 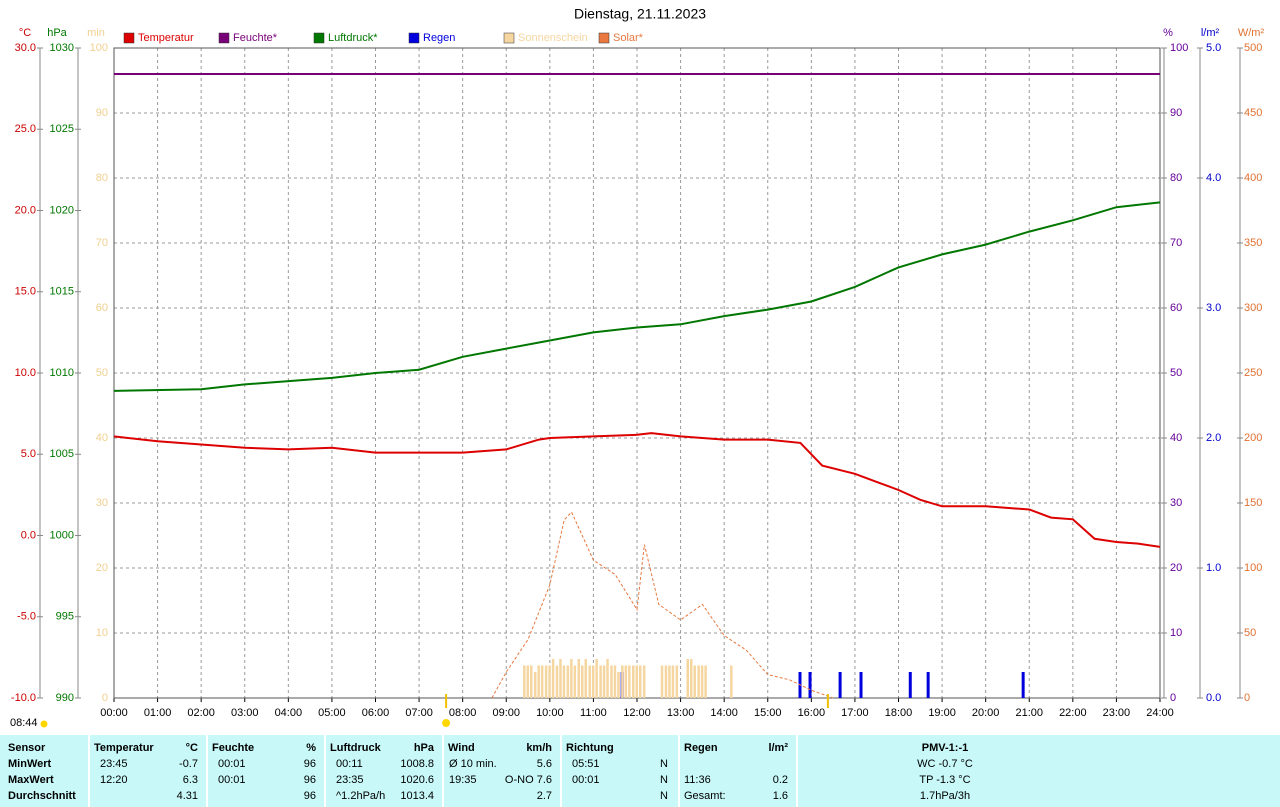 I want to click on table-cell: 1020.6, so click(x=417, y=780).